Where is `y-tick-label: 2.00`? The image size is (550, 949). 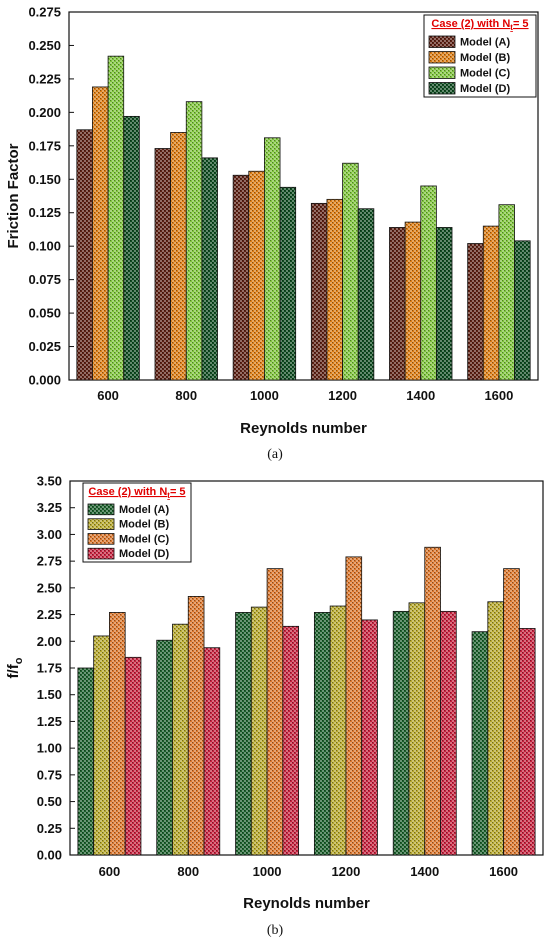 y-tick-label: 2.00 is located at coordinates (49, 641).